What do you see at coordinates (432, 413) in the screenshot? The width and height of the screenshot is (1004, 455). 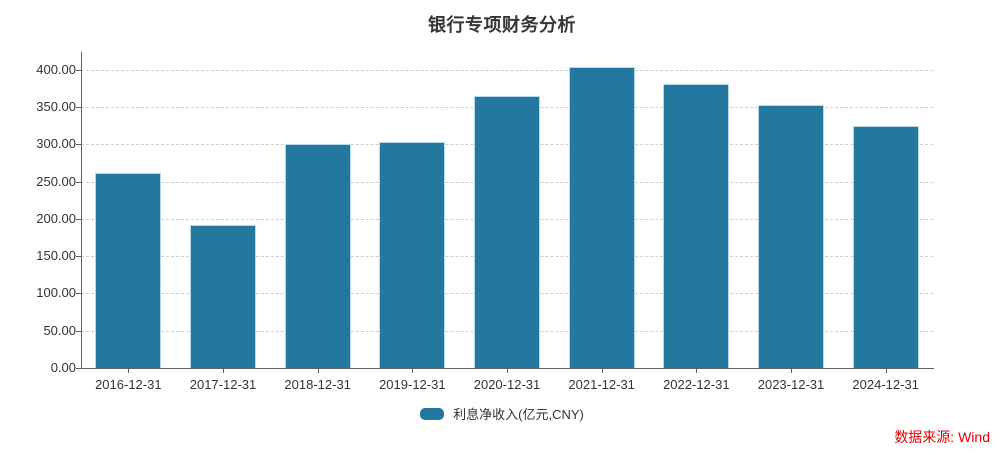 I see `legend-swatch-icon` at bounding box center [432, 413].